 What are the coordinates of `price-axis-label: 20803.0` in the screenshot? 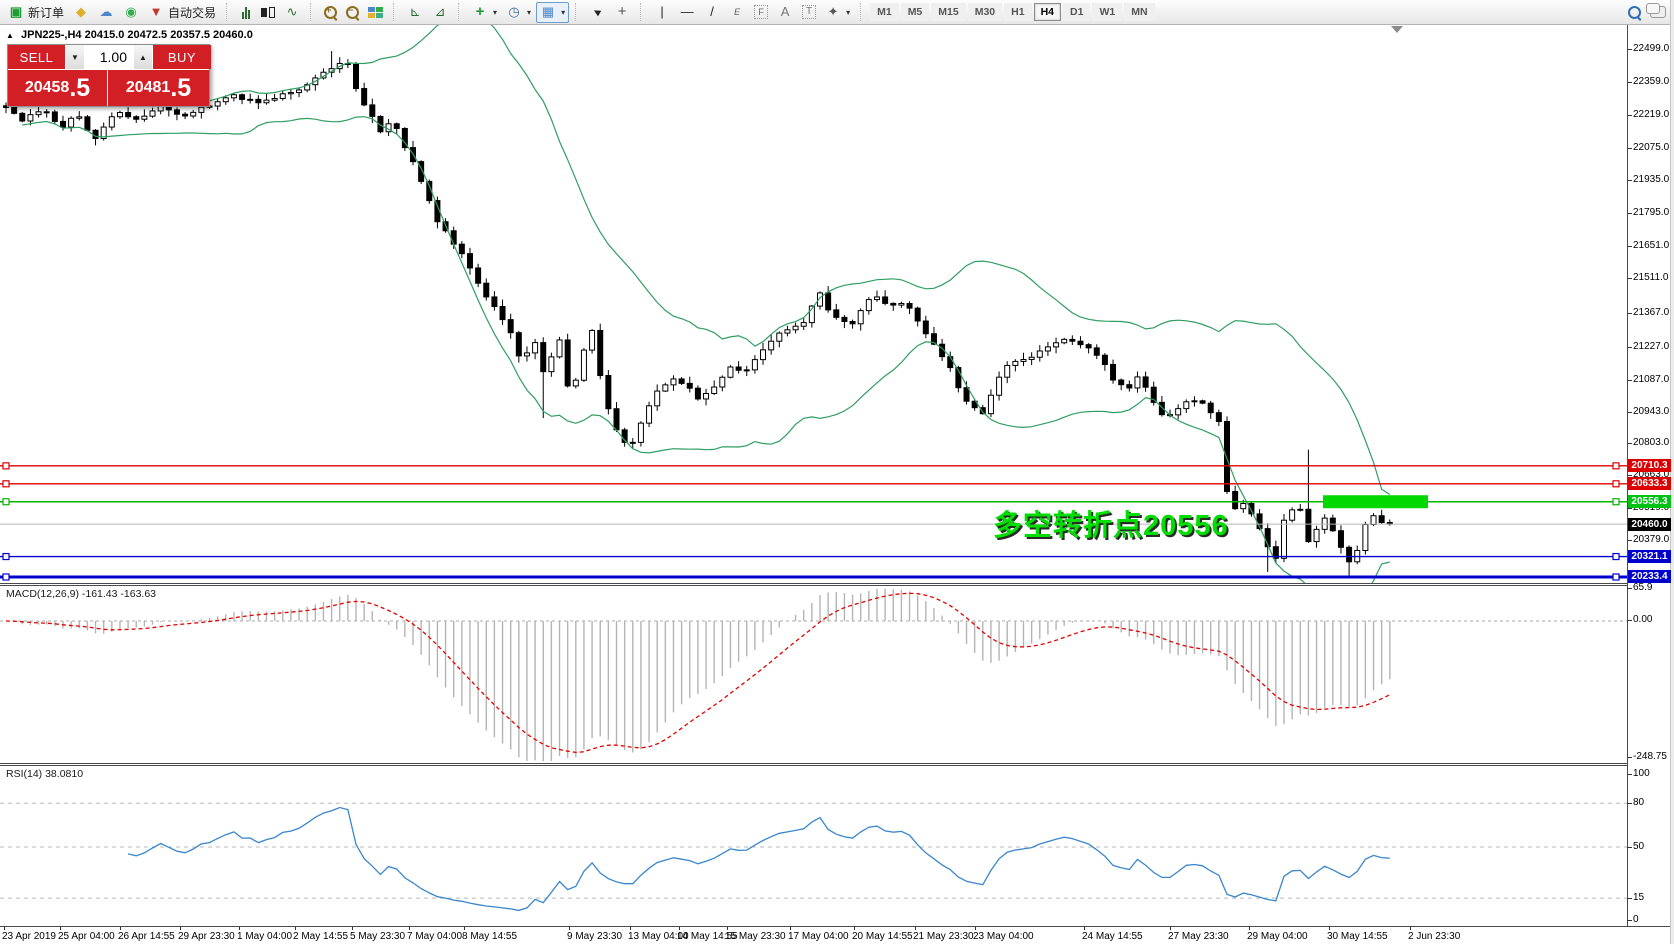 It's located at (1651, 442).